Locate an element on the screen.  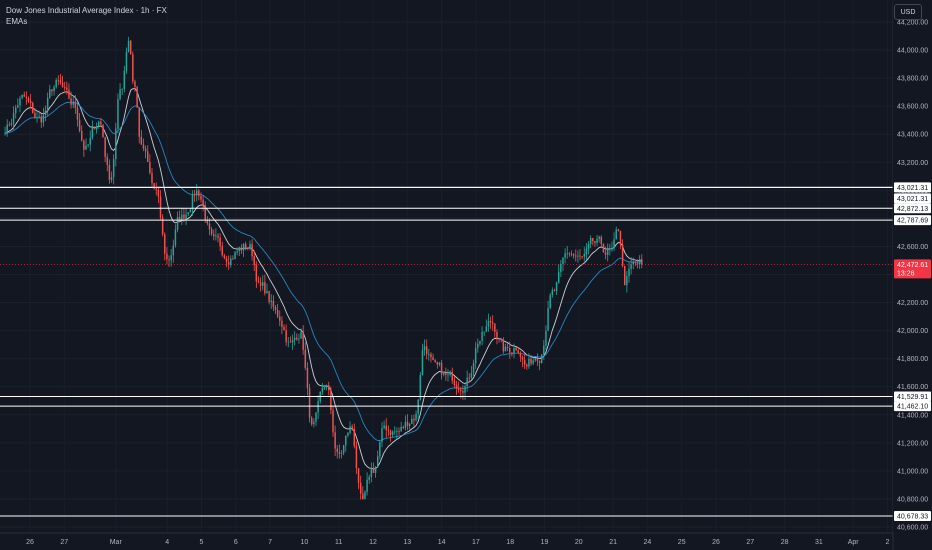
y-tick-label: 40,600.00 is located at coordinates (912, 528).